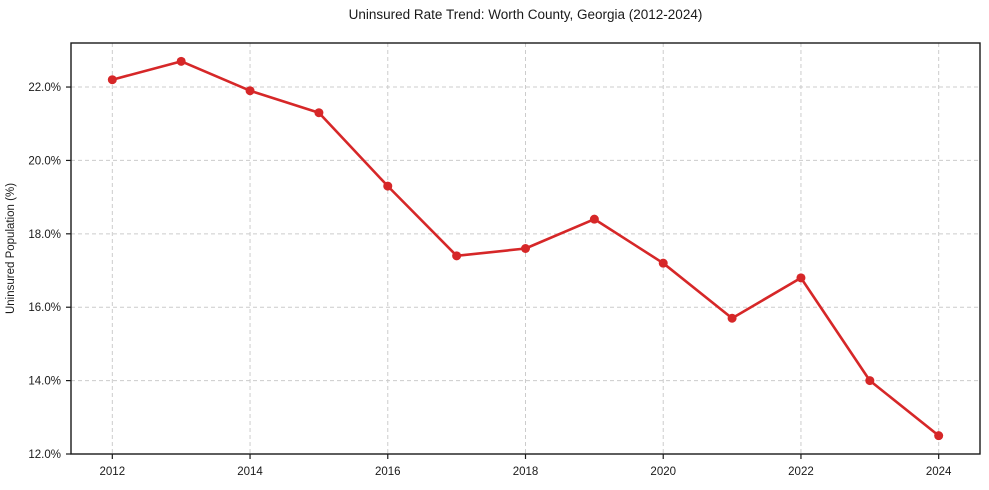 This screenshot has width=989, height=490. Describe the element at coordinates (44, 161) in the screenshot. I see `y-tick-label: 20.0%` at that location.